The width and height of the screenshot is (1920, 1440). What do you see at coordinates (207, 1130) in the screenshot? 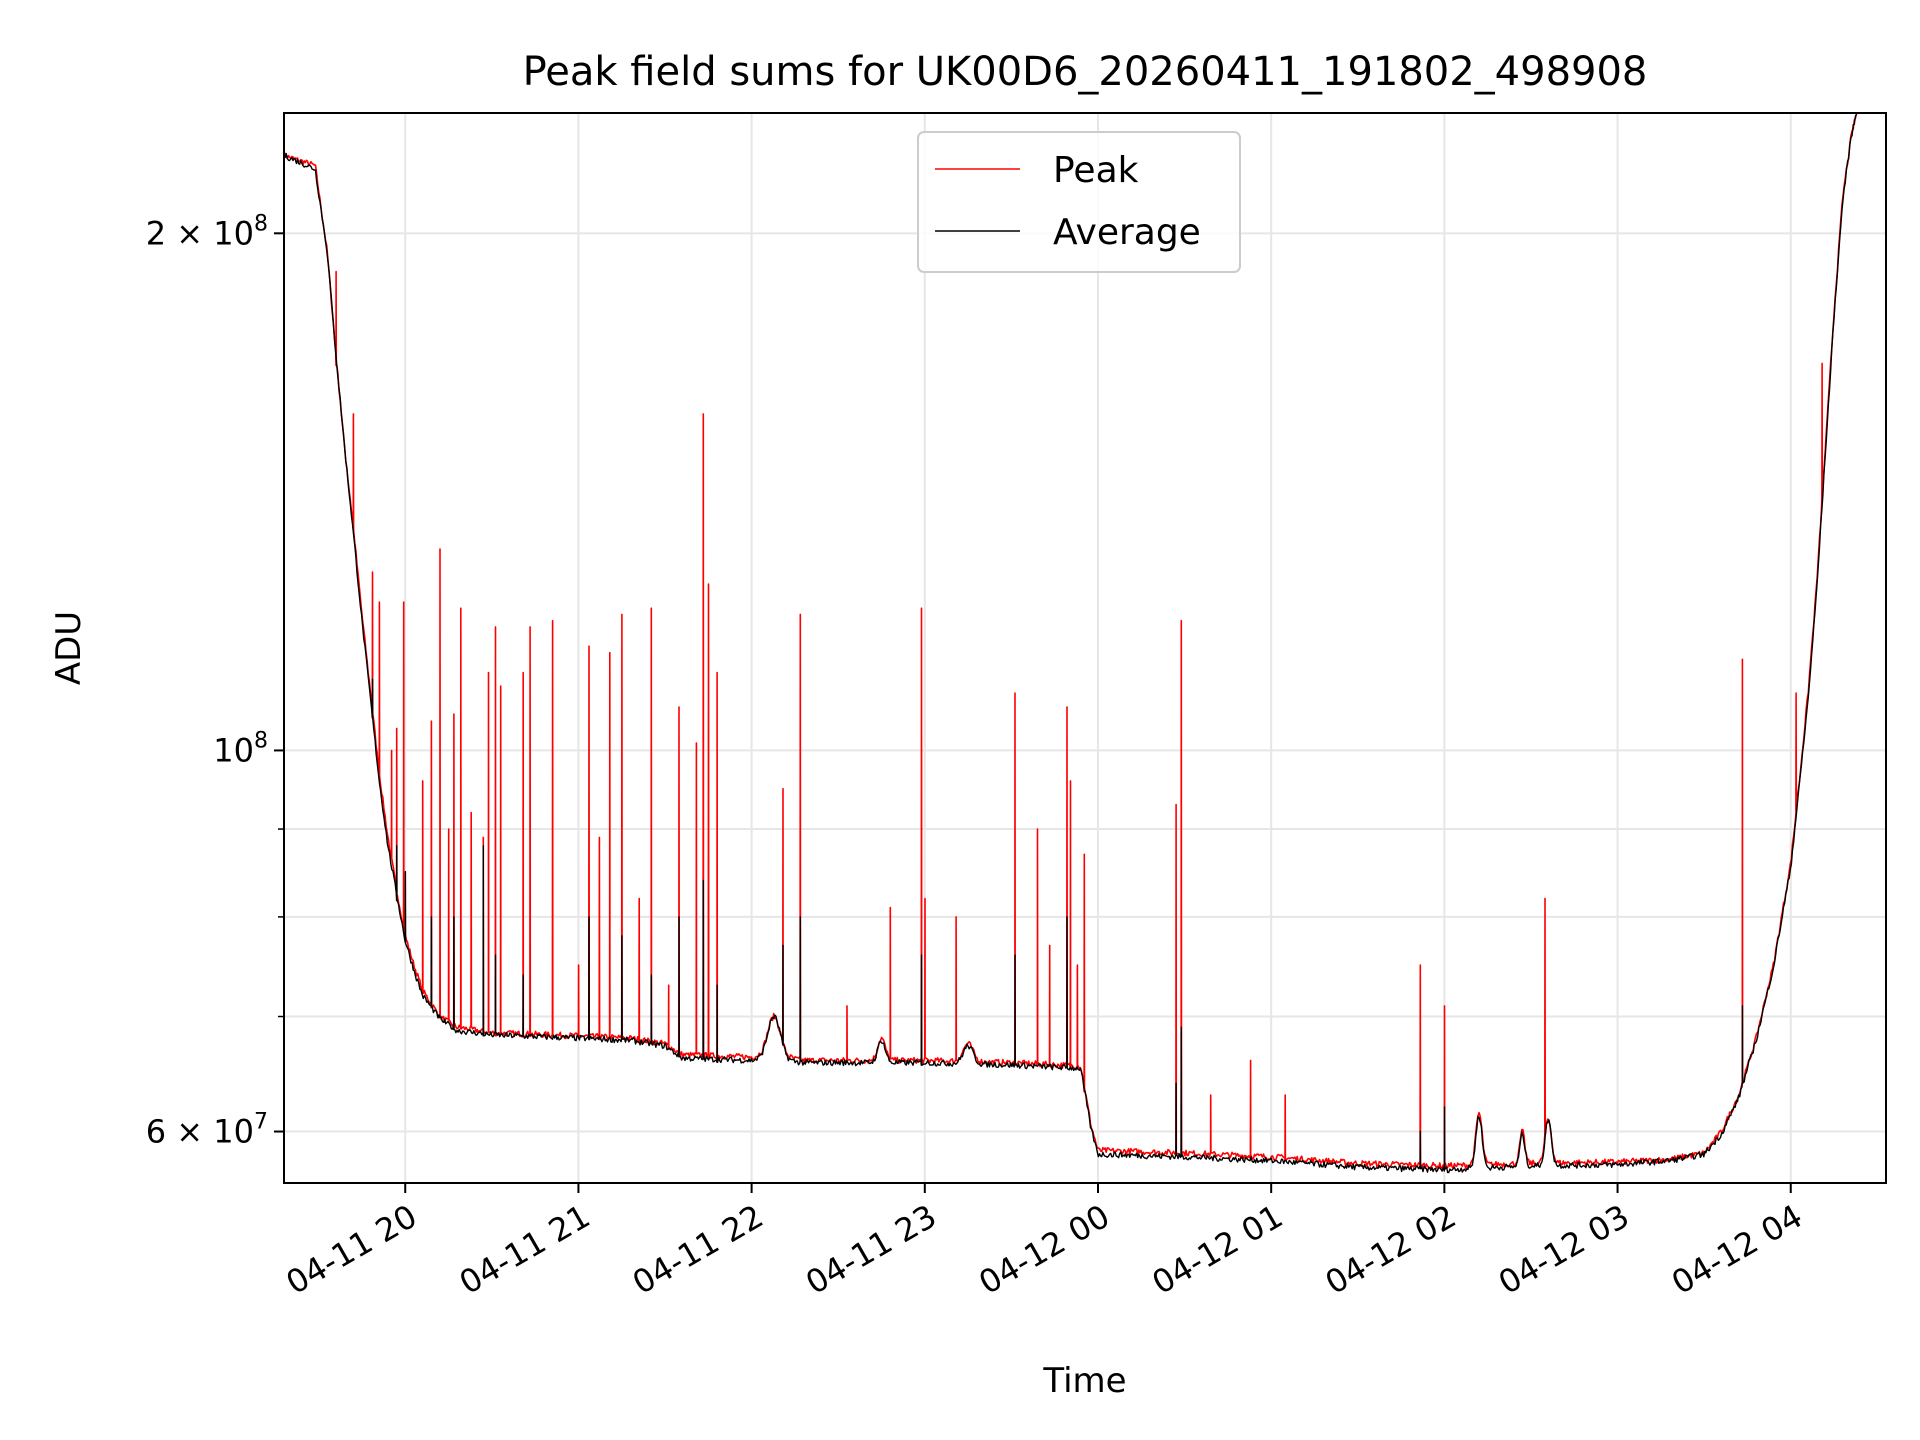
I see `y-tick-label: 6 × 107` at bounding box center [207, 1130].